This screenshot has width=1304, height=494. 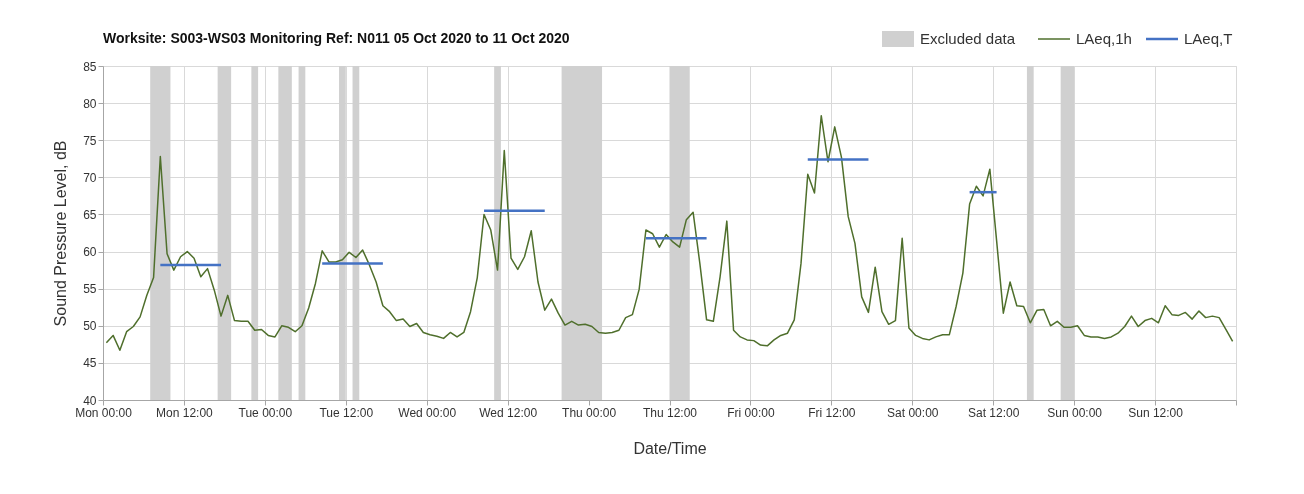 What do you see at coordinates (90, 214) in the screenshot?
I see `y-tick-label: 65` at bounding box center [90, 214].